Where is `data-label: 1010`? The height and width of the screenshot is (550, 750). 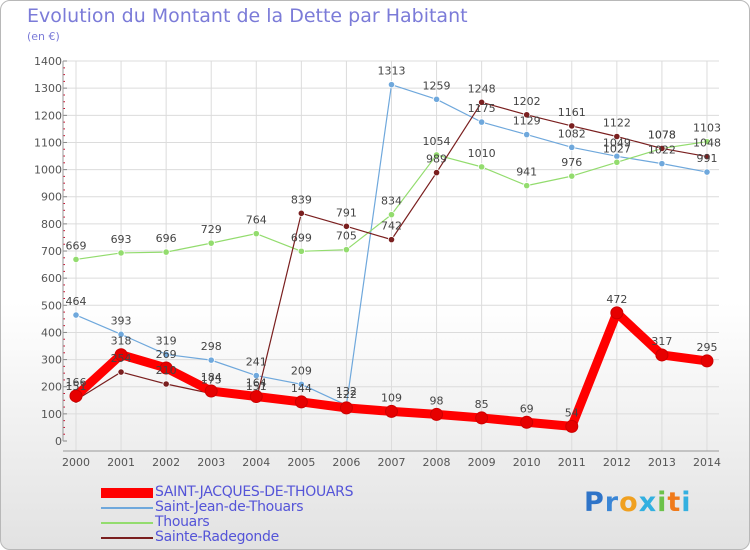 data-label: 1010 is located at coordinates (482, 153).